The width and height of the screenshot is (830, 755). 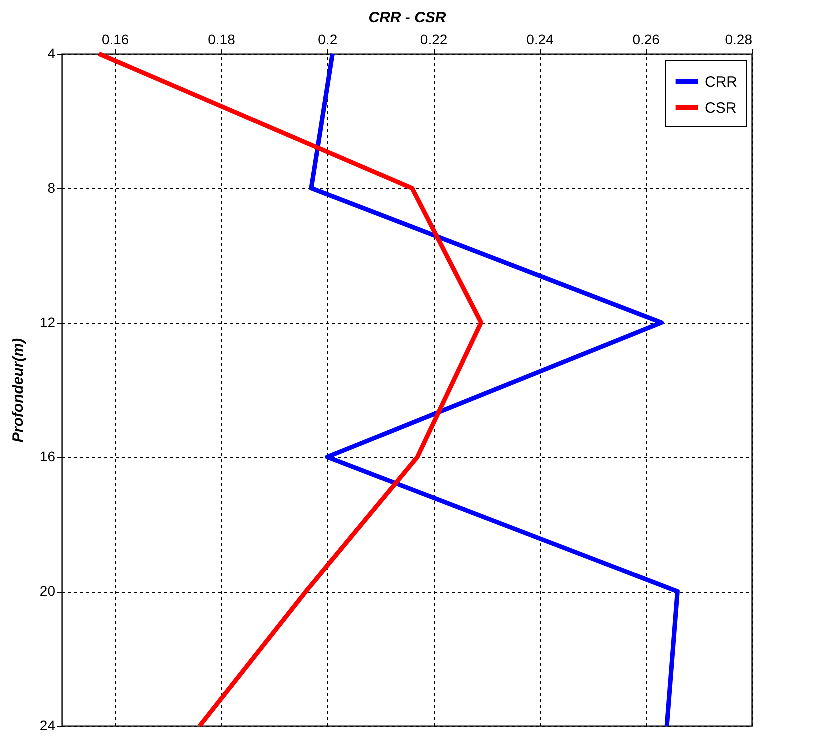 I want to click on y-tick-label: 4, so click(x=52, y=54).